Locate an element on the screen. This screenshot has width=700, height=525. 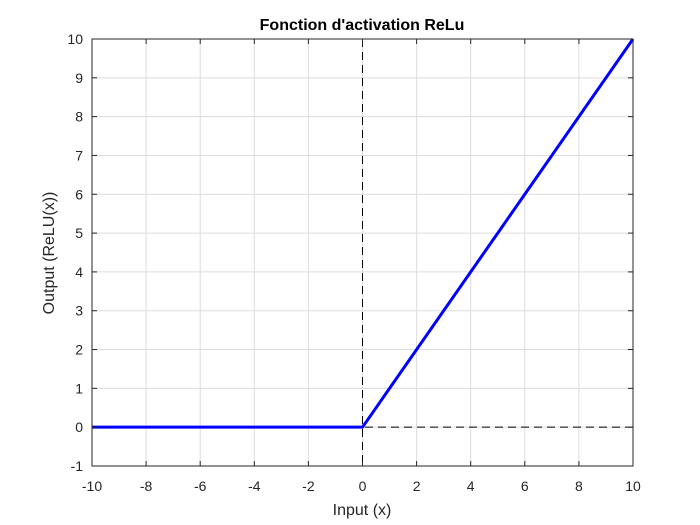
x-tick-label: 8 is located at coordinates (579, 486).